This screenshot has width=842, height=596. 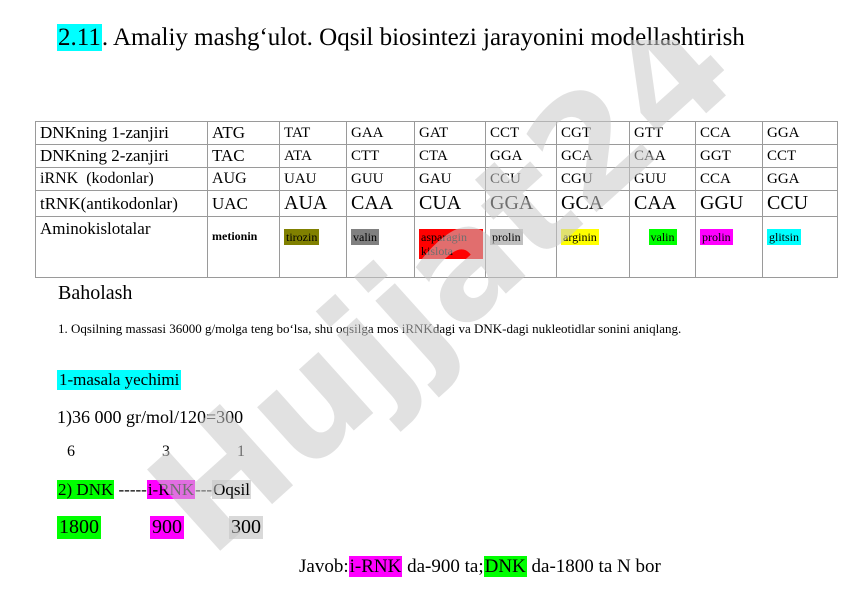 What do you see at coordinates (313, 203) in the screenshot?
I see `table-cell: AUA` at bounding box center [313, 203].